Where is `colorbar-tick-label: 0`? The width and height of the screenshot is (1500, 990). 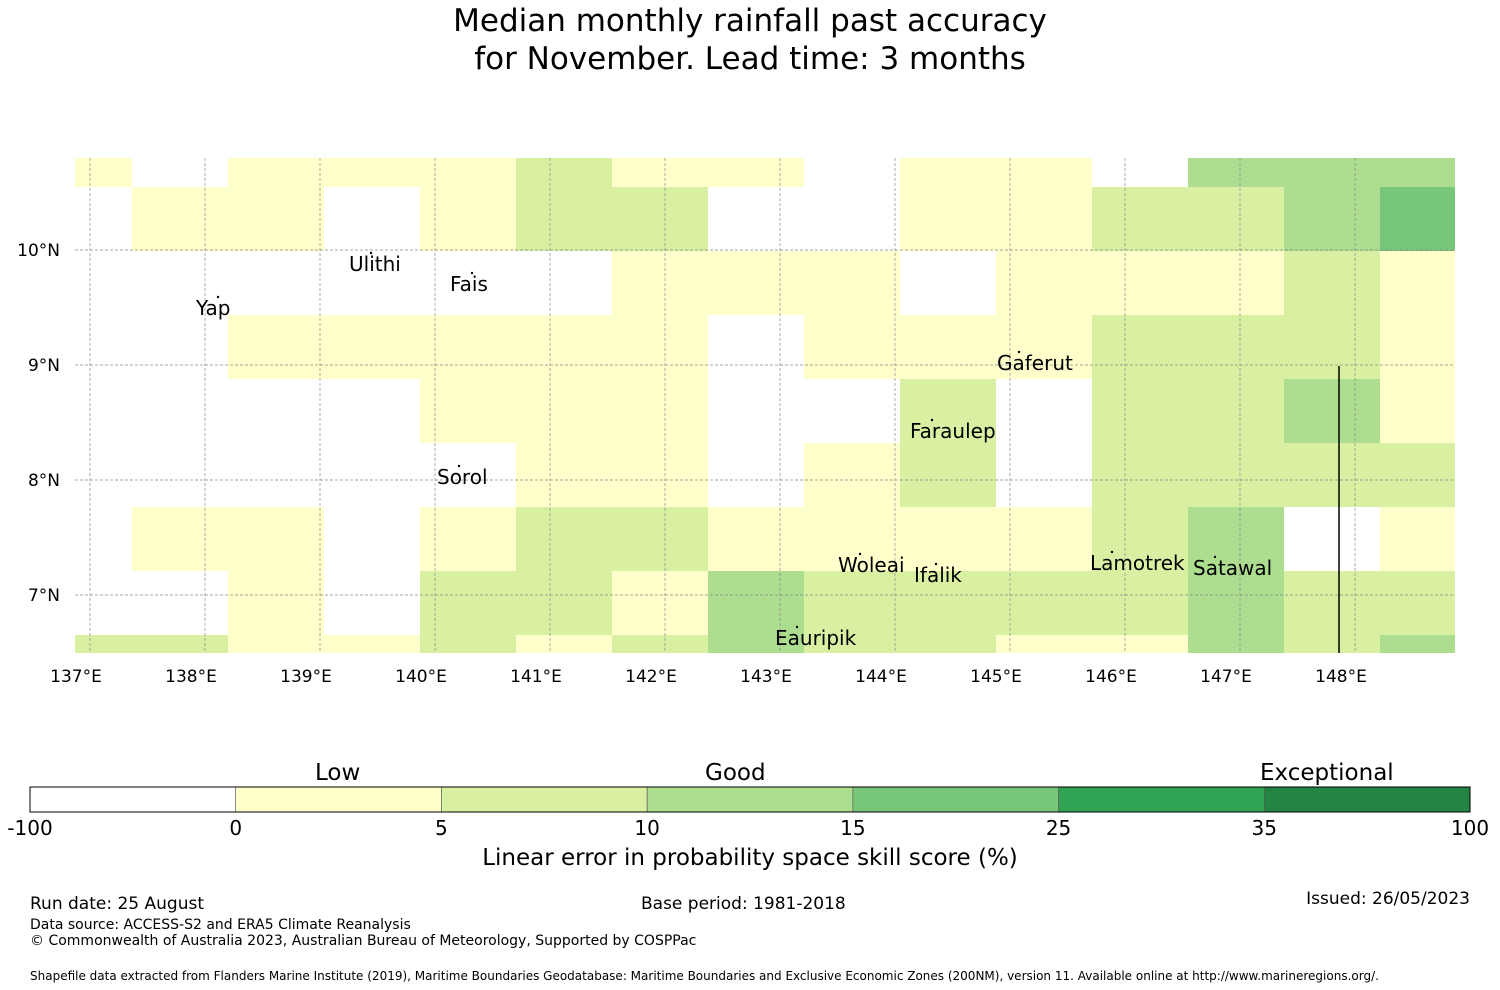 colorbar-tick-label: 0 is located at coordinates (236, 828).